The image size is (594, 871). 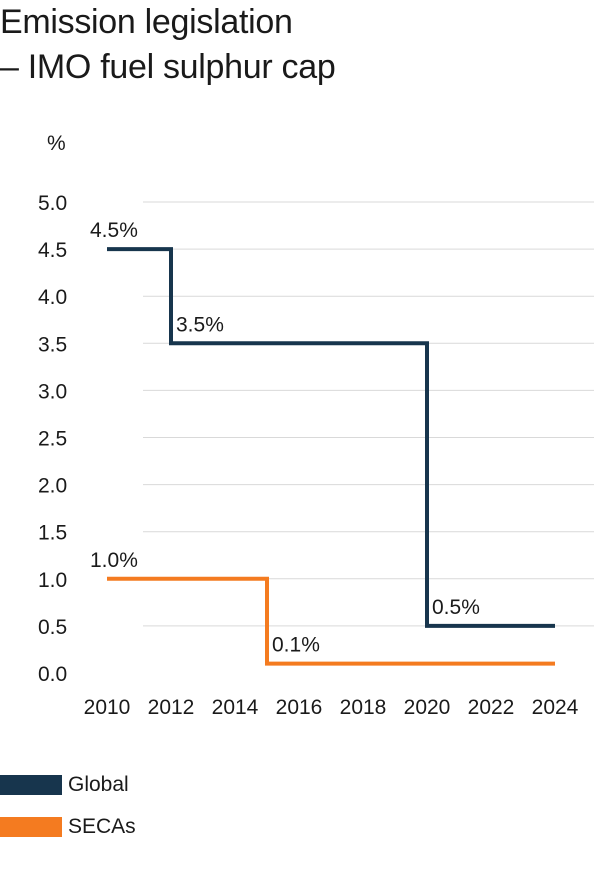 What do you see at coordinates (363, 707) in the screenshot?
I see `x-tick-label: 2018` at bounding box center [363, 707].